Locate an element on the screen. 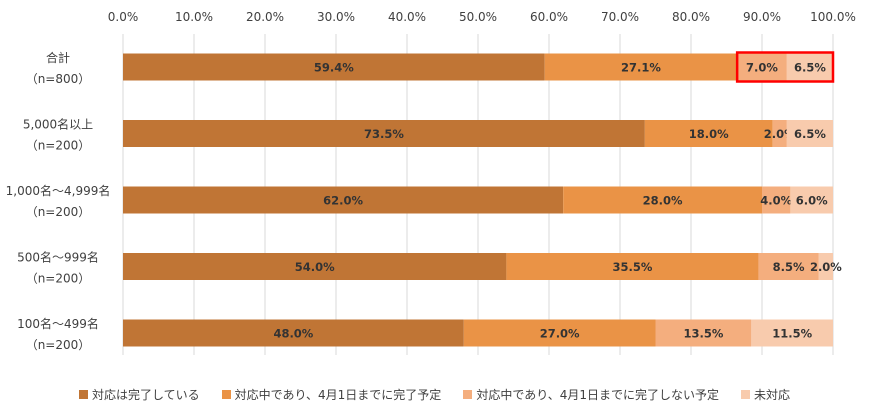 This screenshot has height=419, width=869. data-label: 27.1% is located at coordinates (641, 68).